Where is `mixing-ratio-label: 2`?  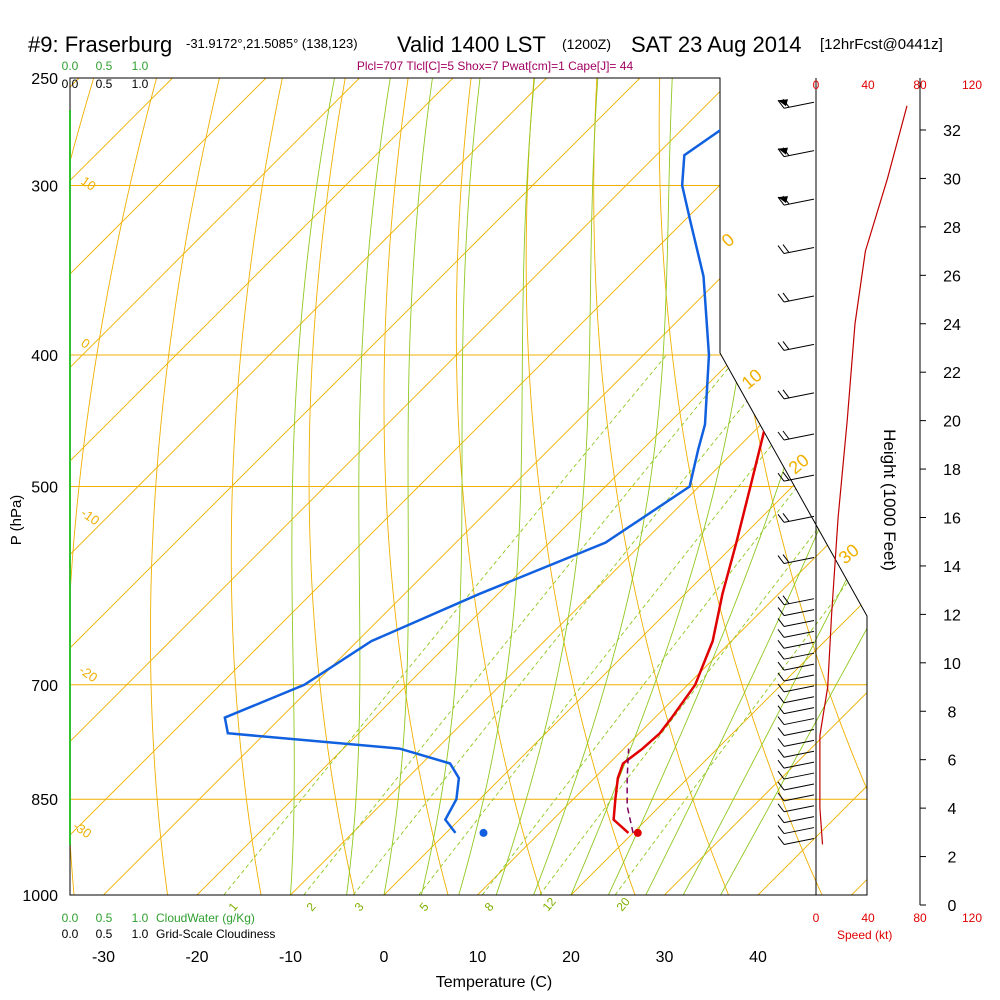
mixing-ratio-label: 2 is located at coordinates (311, 907).